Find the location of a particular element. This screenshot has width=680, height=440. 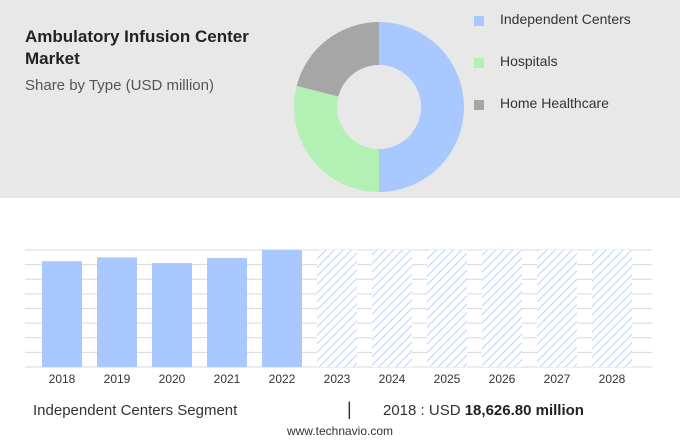

segment-value: 2018 : USD 18,626.80 million is located at coordinates (483, 410).